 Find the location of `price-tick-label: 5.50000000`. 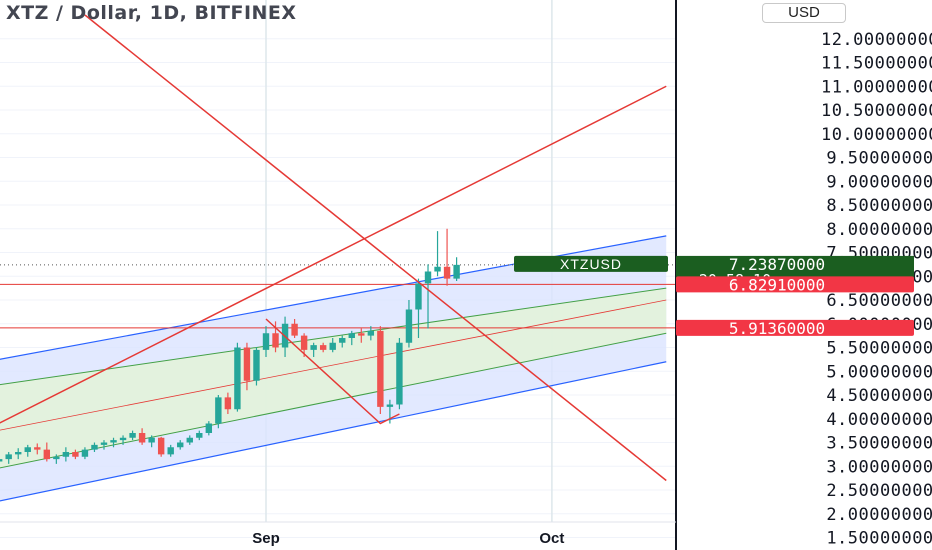

price-tick-label: 5.50000000 is located at coordinates (879, 349).